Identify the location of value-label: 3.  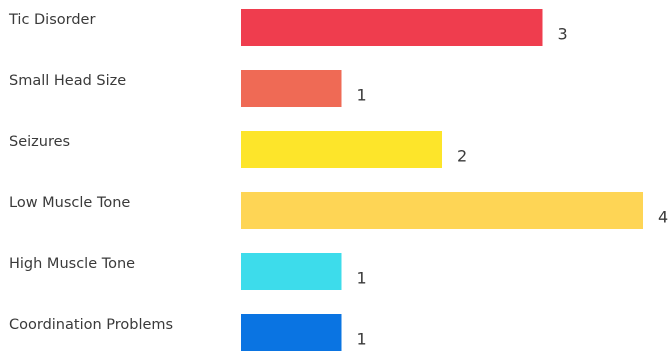
(563, 34).